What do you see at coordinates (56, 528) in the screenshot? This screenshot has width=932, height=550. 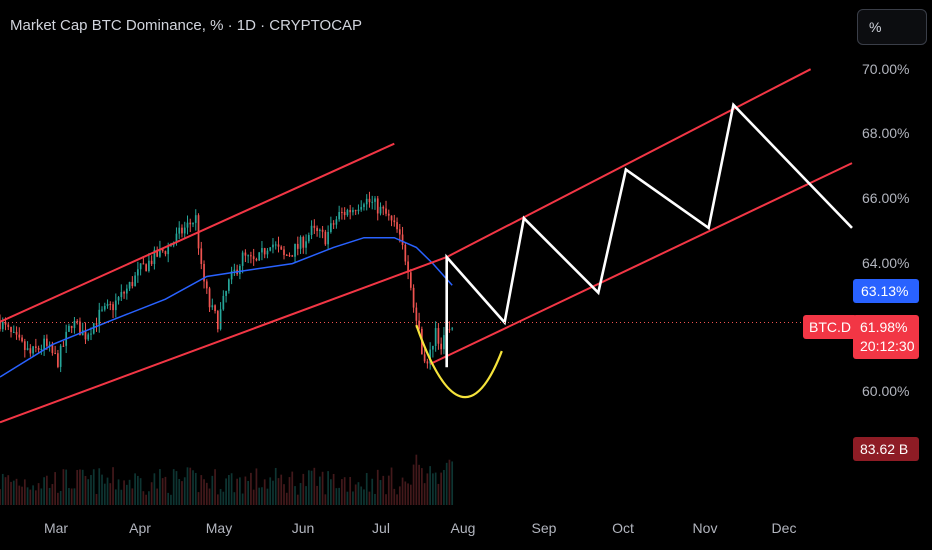 I see `time-tick: Mar` at bounding box center [56, 528].